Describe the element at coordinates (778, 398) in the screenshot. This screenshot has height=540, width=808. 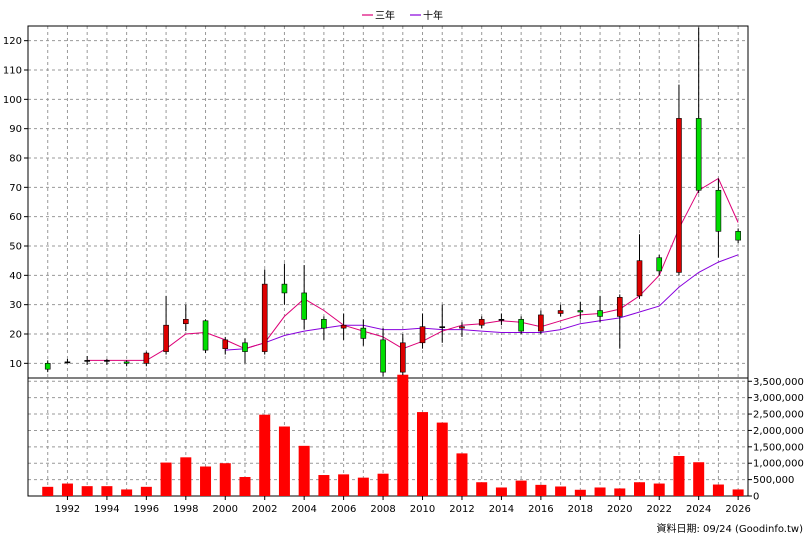
I see `volume-tick-label: 3,000,000` at that location.